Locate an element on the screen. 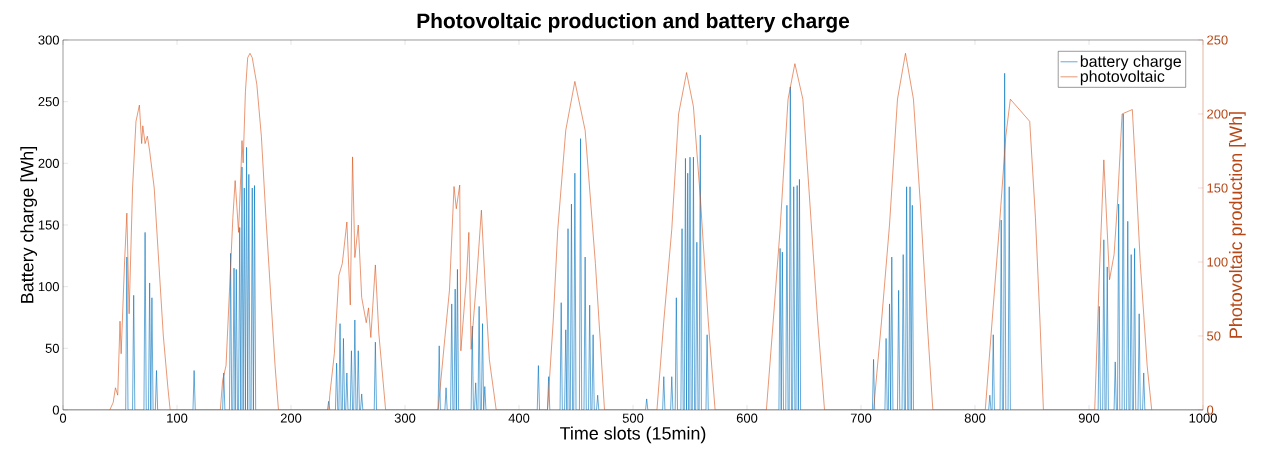  y2-axis-title: Photovoltaic production [Wh] is located at coordinates (1237, 225).